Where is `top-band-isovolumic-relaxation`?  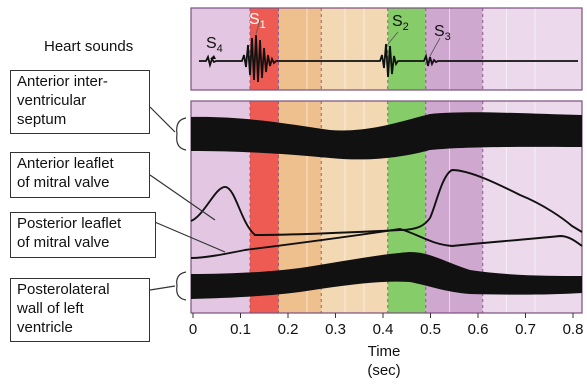
top-band-isovolumic-relaxation is located at coordinates (406, 49).